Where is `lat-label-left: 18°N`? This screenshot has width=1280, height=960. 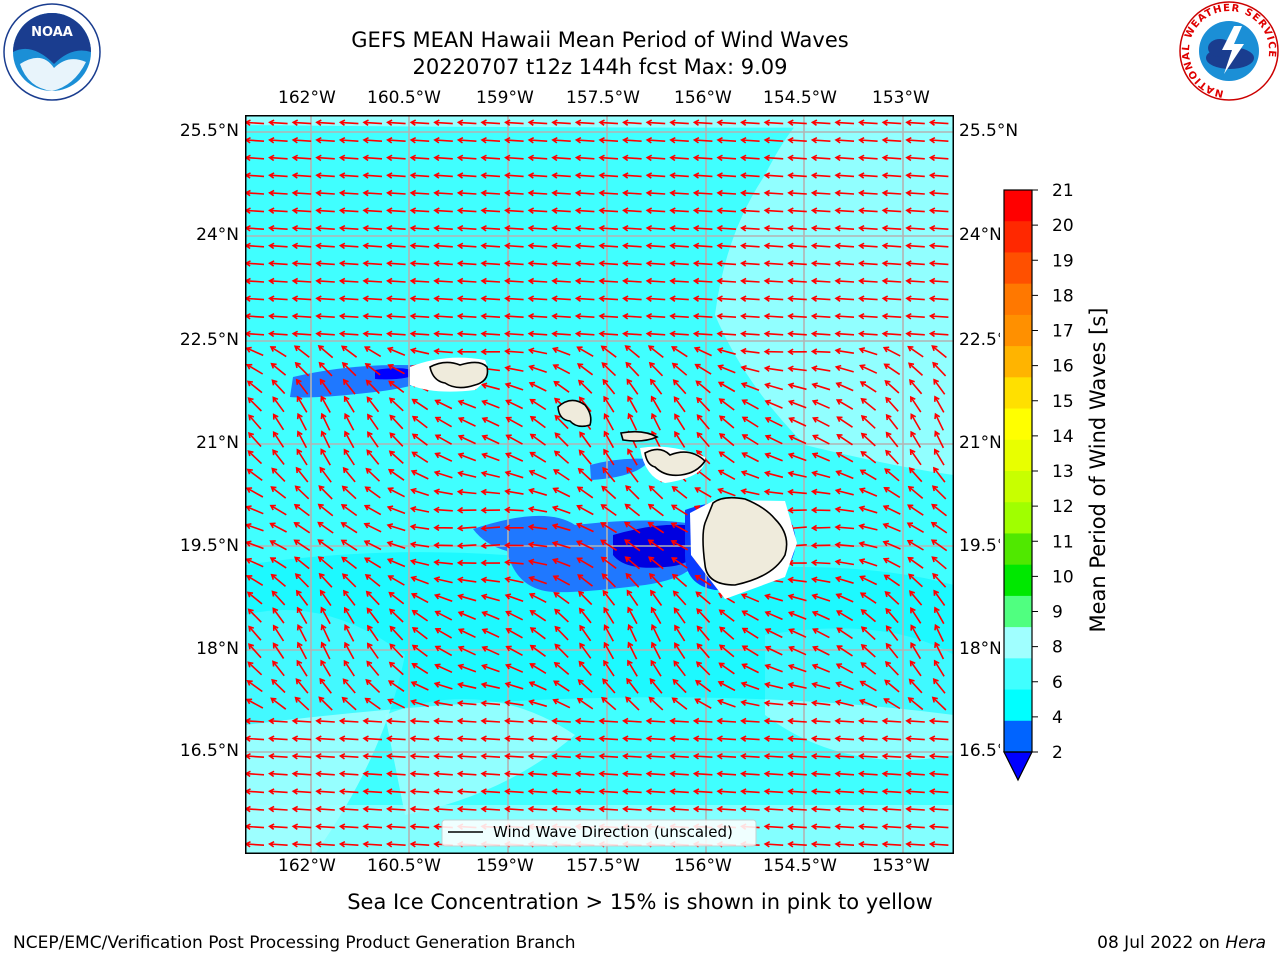 lat-label-left: 18°N is located at coordinates (217, 649).